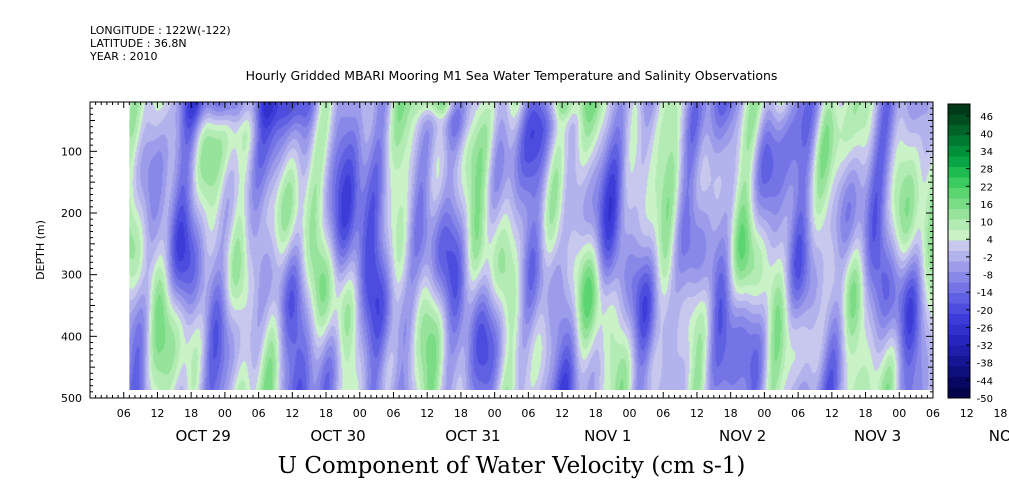  Describe the element at coordinates (986, 117) in the screenshot. I see `colorbar-label: 46` at that location.